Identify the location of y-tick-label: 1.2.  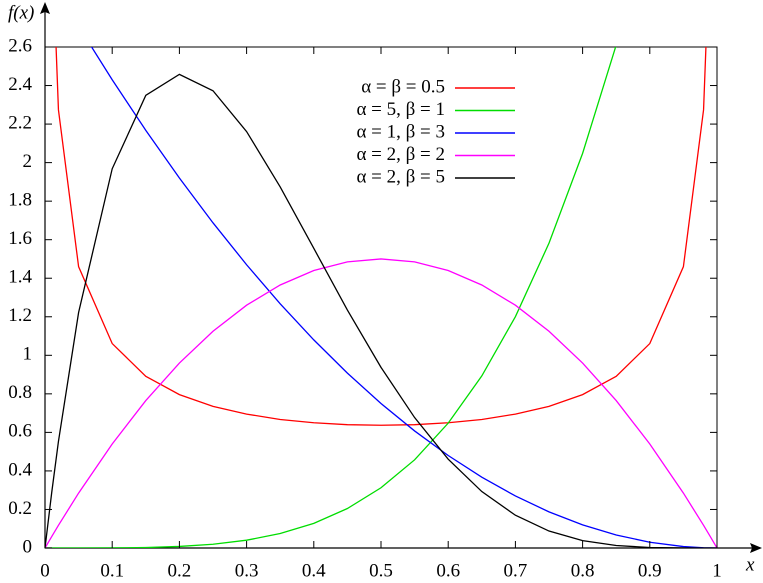
(20, 315).